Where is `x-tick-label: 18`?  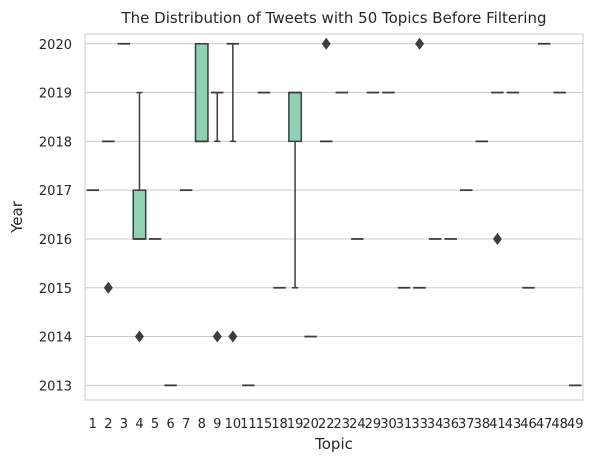 x-tick-label: 18 is located at coordinates (279, 424).